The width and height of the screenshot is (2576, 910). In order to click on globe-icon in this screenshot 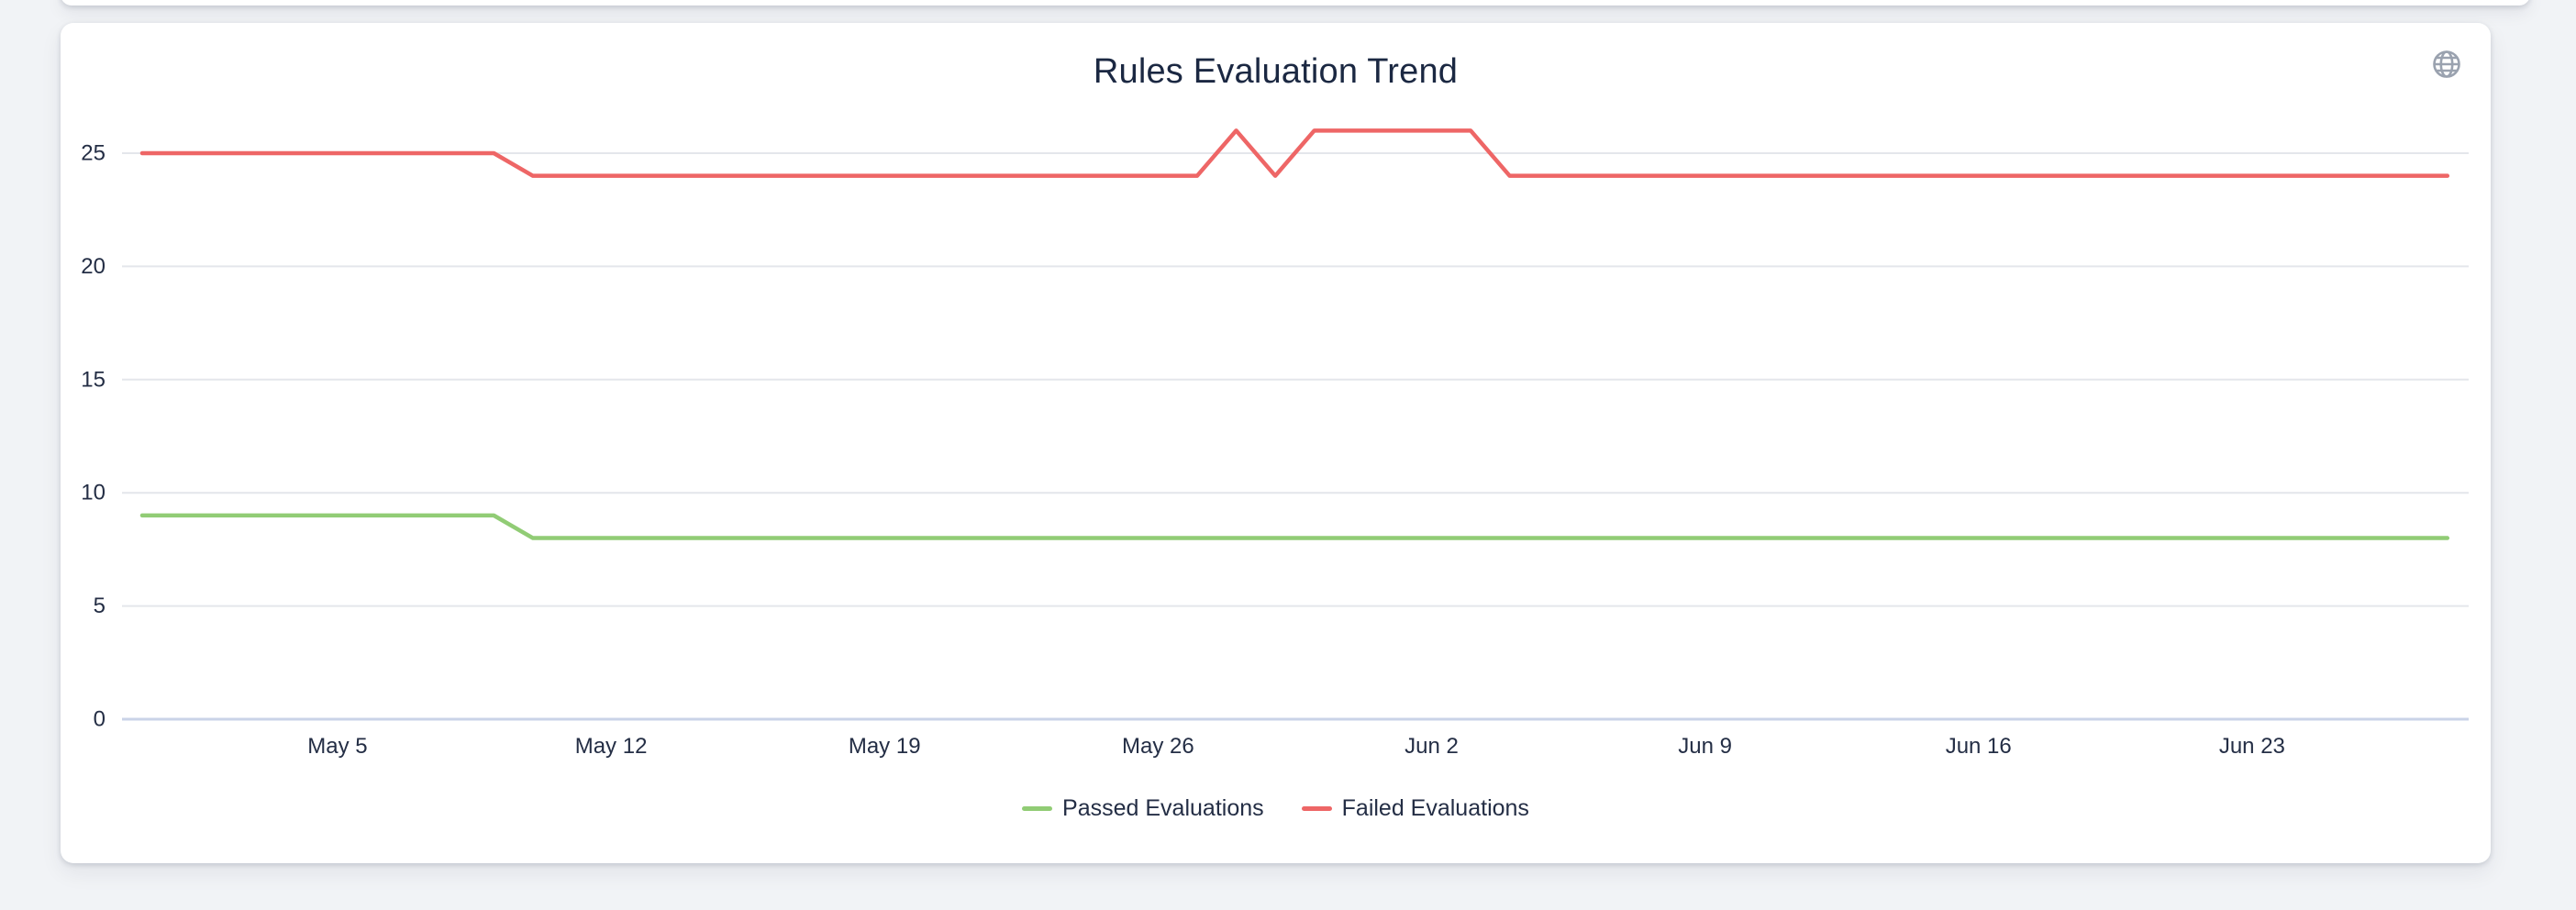, I will do `click(2446, 64)`.